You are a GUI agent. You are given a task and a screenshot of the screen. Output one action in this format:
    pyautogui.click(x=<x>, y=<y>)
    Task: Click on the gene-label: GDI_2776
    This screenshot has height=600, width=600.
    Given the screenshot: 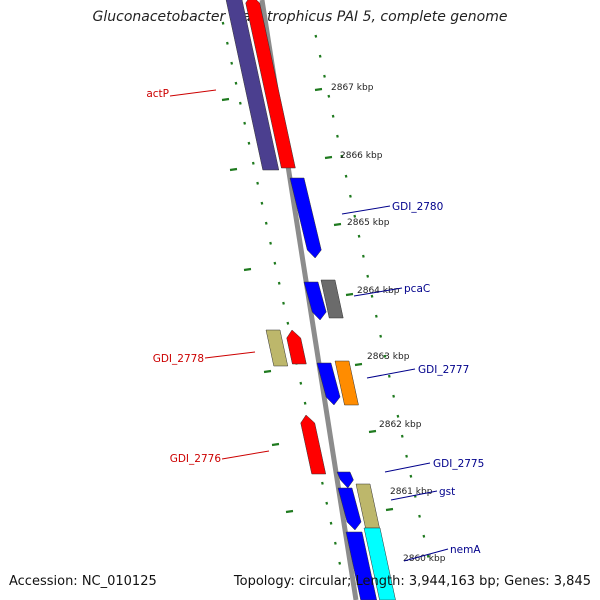 What is the action you would take?
    pyautogui.click(x=196, y=459)
    